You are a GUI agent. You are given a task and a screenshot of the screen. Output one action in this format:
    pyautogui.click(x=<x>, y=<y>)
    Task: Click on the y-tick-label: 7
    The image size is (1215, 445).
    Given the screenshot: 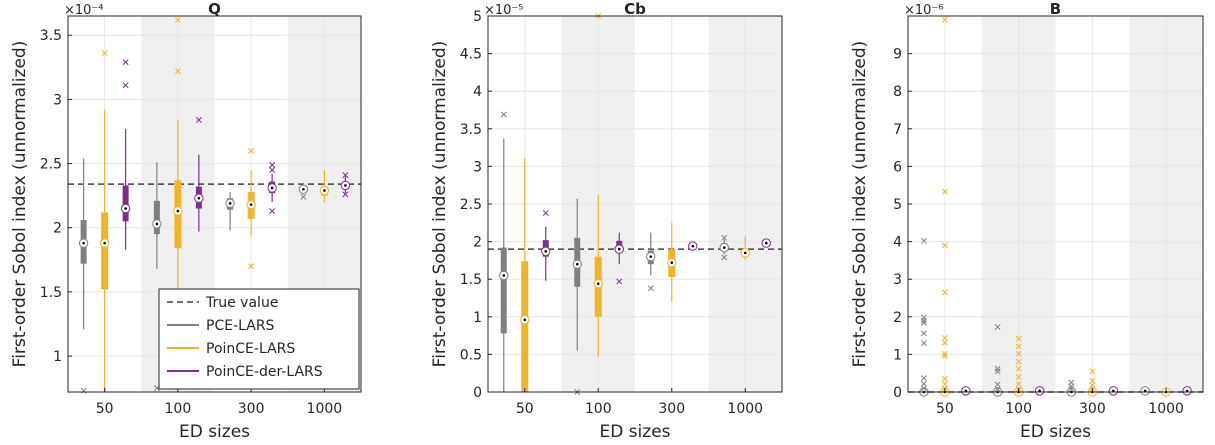 What is the action you would take?
    pyautogui.click(x=897, y=130)
    